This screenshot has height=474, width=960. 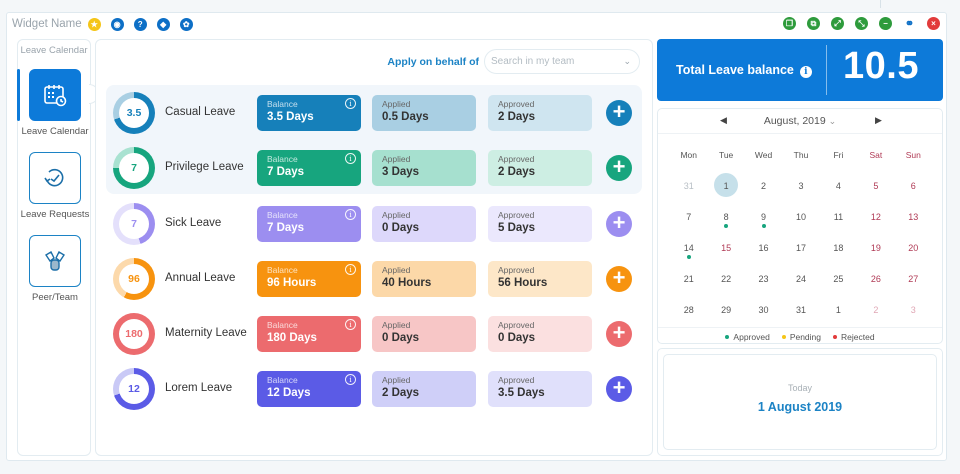 I want to click on leave-requests-button, so click(x=55, y=178).